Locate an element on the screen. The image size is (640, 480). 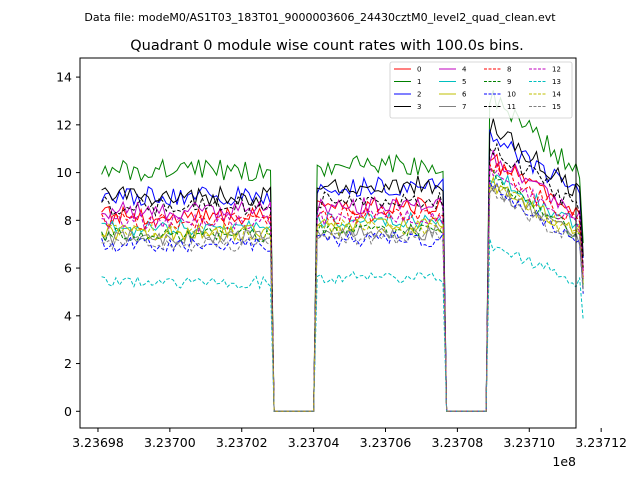
y-tick-label: 8 is located at coordinates (68, 220).